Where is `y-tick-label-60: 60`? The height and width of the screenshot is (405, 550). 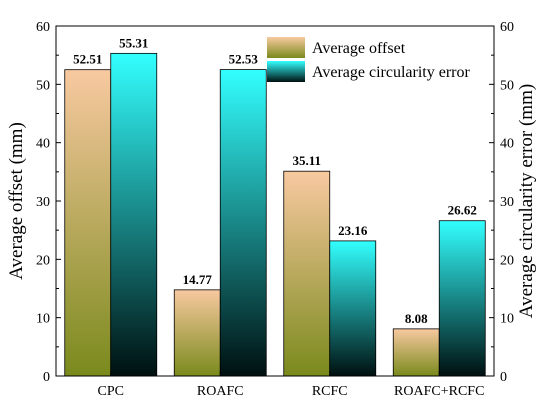 y-tick-label-60: 60 is located at coordinates (43, 27).